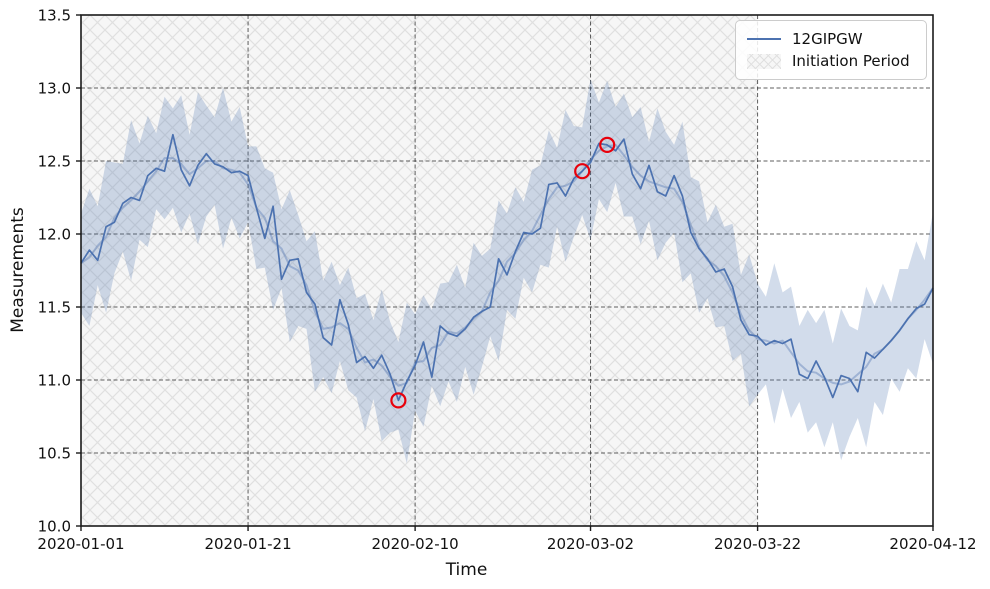 The height and width of the screenshot is (589, 990). I want to click on y-tick-label: 11.0, so click(54, 381).